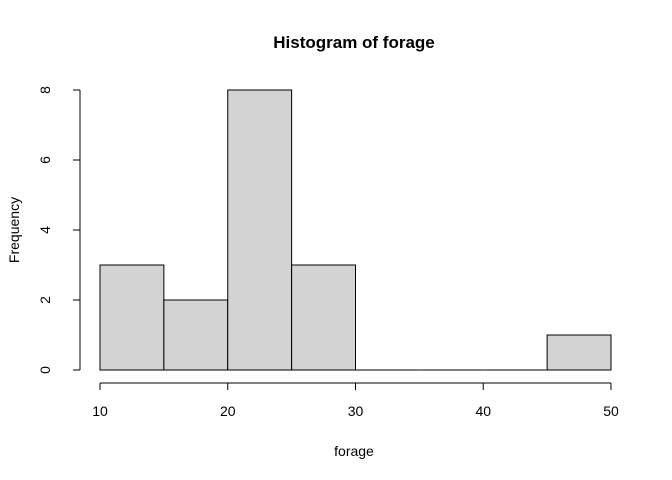 The width and height of the screenshot is (672, 480). What do you see at coordinates (45, 300) in the screenshot?
I see `y-tick-label-1: 2` at bounding box center [45, 300].